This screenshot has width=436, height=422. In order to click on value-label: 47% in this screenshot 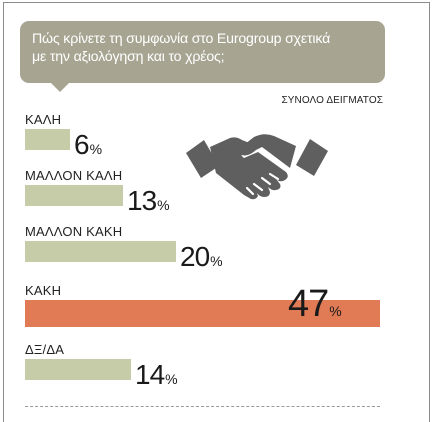, I will do `click(315, 307)`.